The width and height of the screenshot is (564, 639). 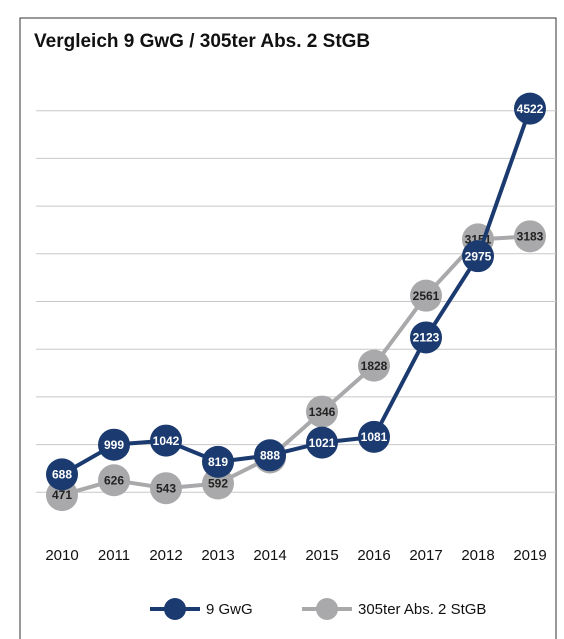 I want to click on x-tick-label: 2015, so click(x=321, y=555).